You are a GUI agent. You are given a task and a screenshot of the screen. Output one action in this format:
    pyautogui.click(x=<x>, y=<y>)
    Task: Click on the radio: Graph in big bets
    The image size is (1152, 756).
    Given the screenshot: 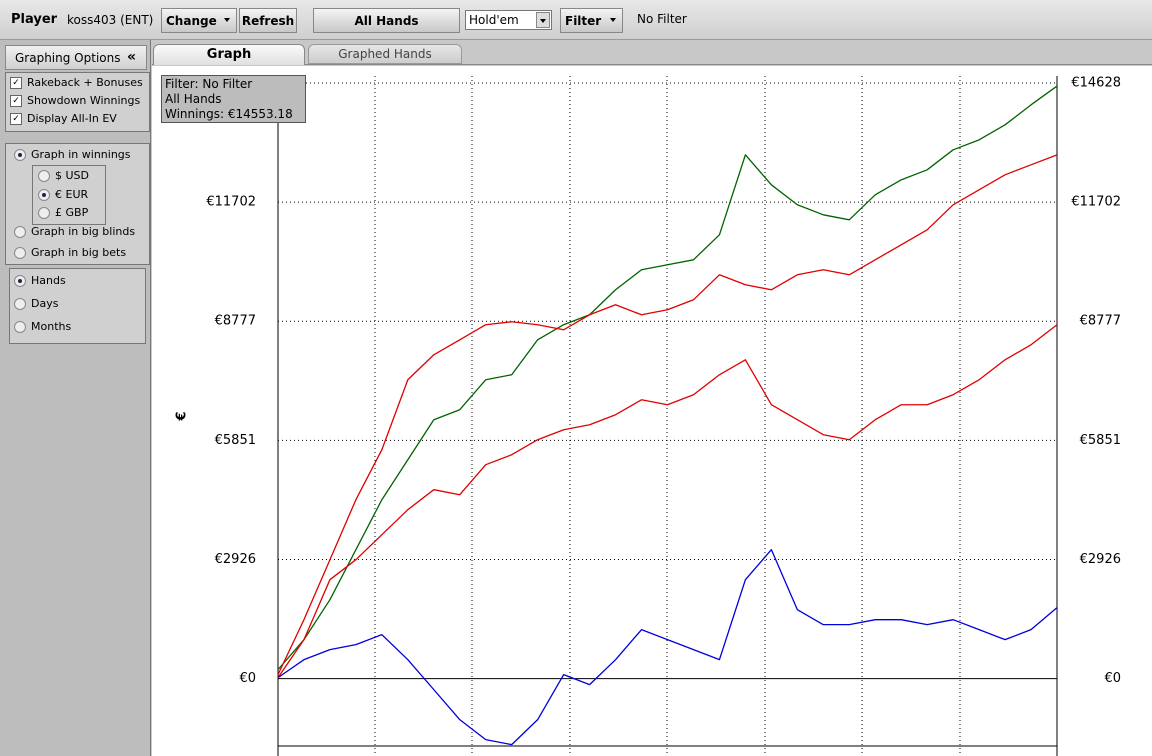 What is the action you would take?
    pyautogui.click(x=70, y=252)
    